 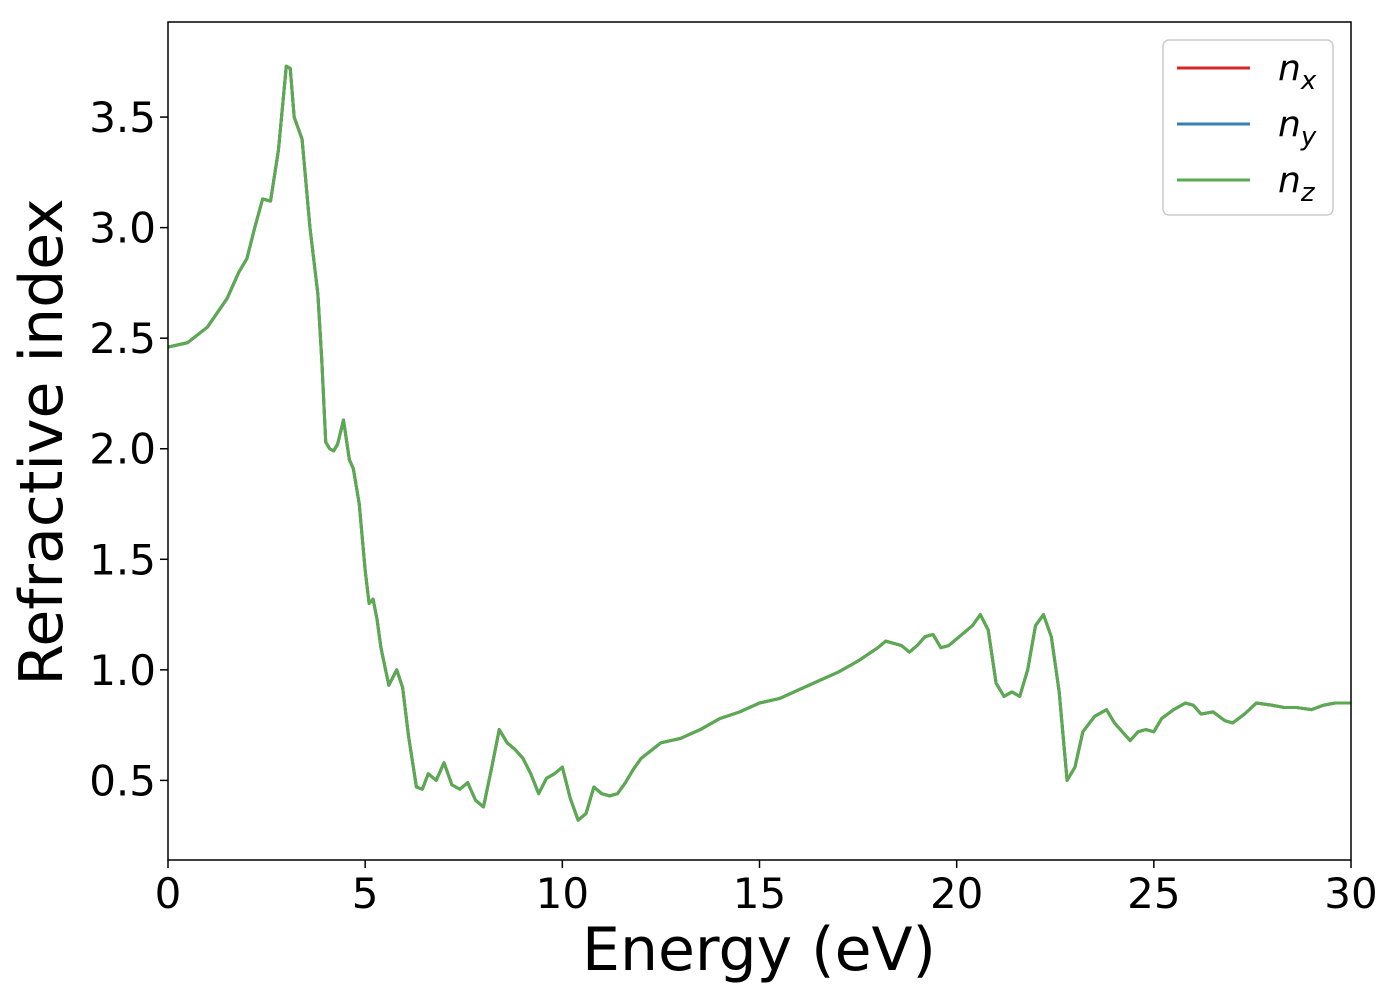 I want to click on y-tick-label: 0.5, so click(x=122, y=780).